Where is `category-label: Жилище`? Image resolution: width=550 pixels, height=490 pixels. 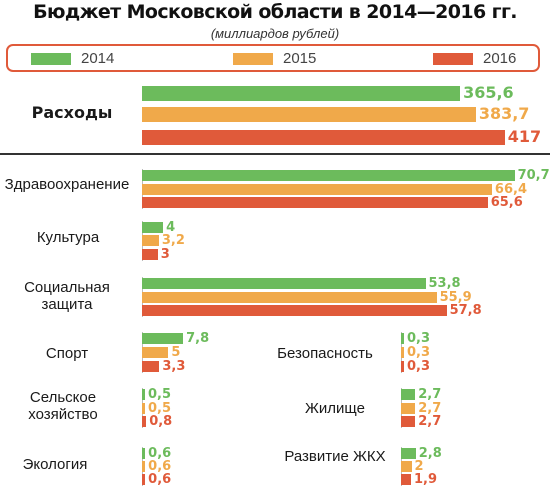
category-label: Жилище is located at coordinates (335, 408).